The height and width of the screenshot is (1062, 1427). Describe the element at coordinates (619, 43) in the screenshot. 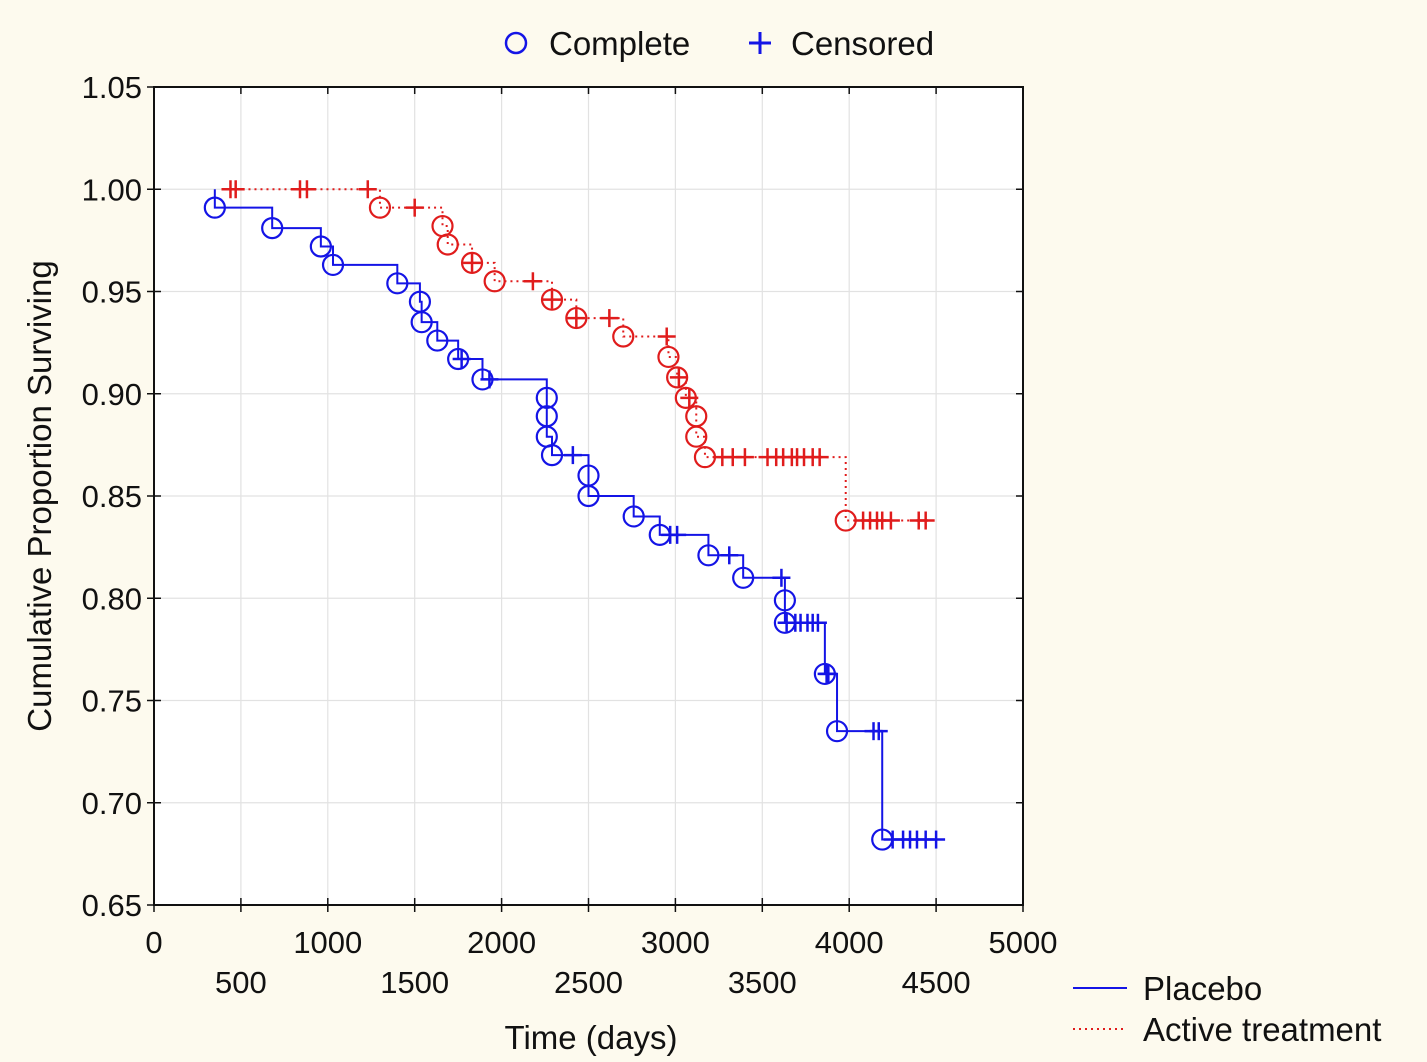

I see `complete-legend-label: Complete` at that location.